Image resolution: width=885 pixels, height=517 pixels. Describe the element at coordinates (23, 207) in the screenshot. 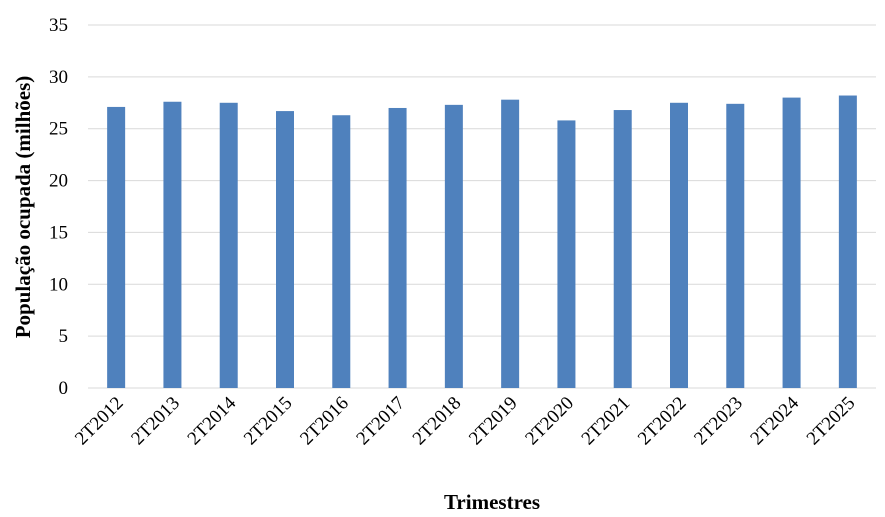

I see `y-axis-title: População ocupada (milhões)` at that location.